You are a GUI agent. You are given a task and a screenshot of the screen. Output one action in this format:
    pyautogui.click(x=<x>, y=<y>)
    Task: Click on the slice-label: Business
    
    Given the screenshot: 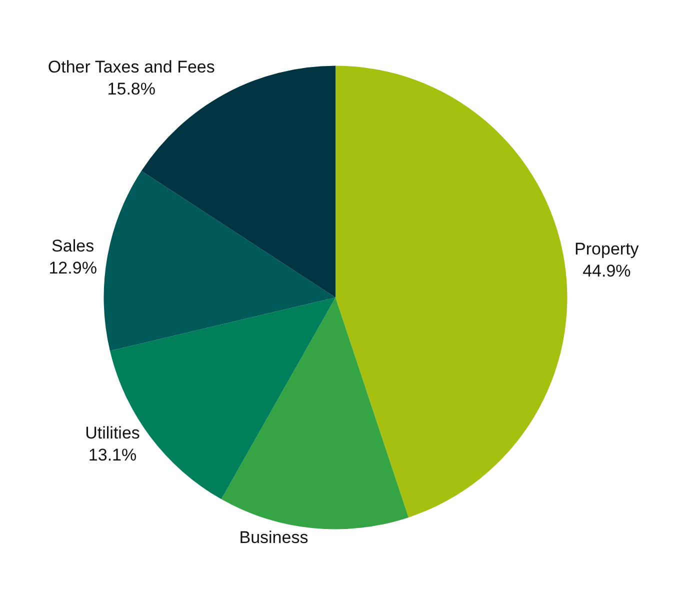 What is the action you would take?
    pyautogui.click(x=273, y=538)
    